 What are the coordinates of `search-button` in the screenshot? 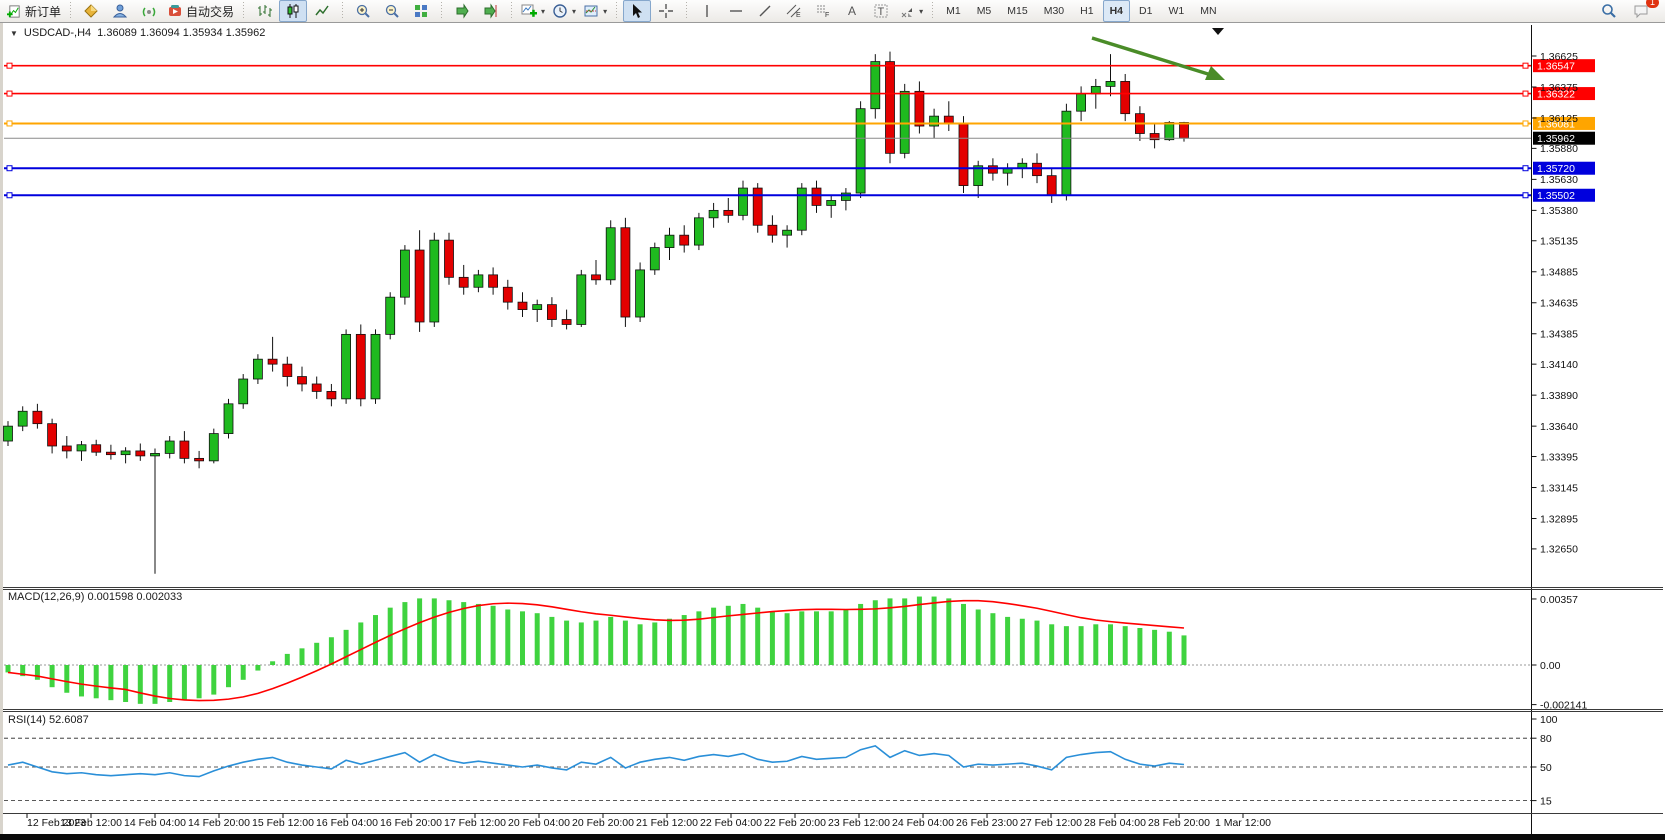 It's located at (1609, 11).